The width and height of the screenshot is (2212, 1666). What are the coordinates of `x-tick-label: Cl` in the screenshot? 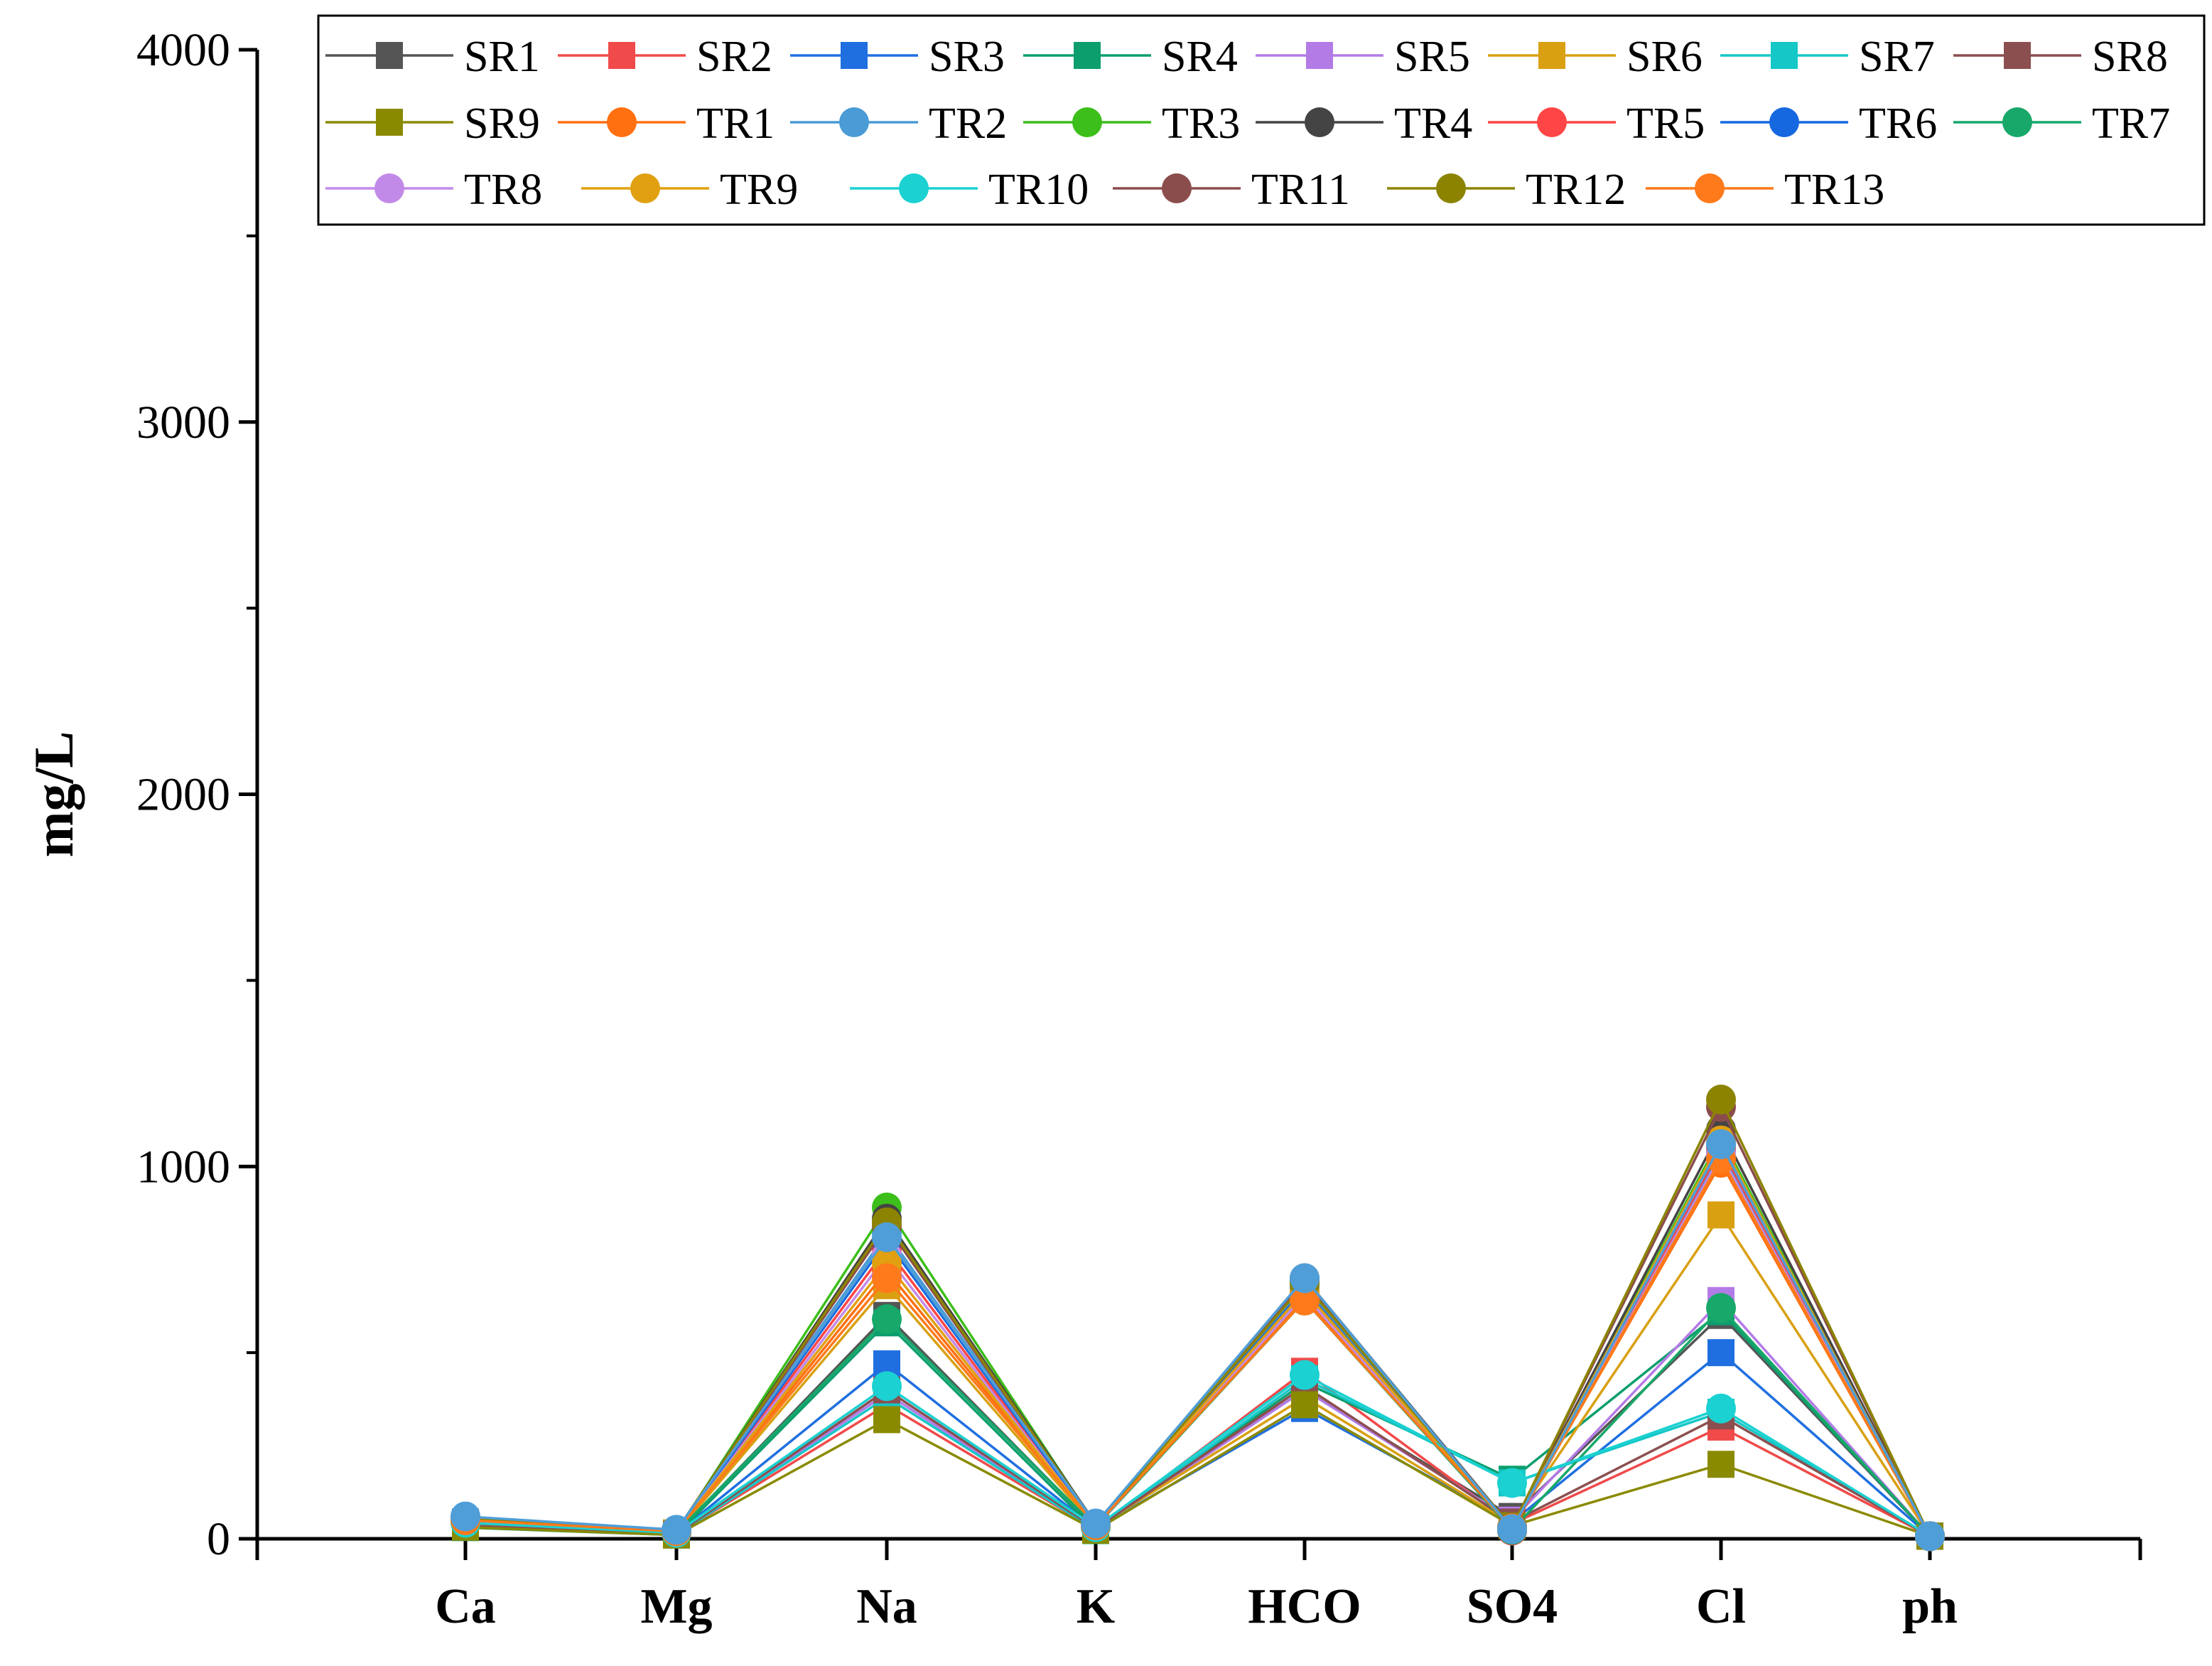 It's located at (1721, 1606).